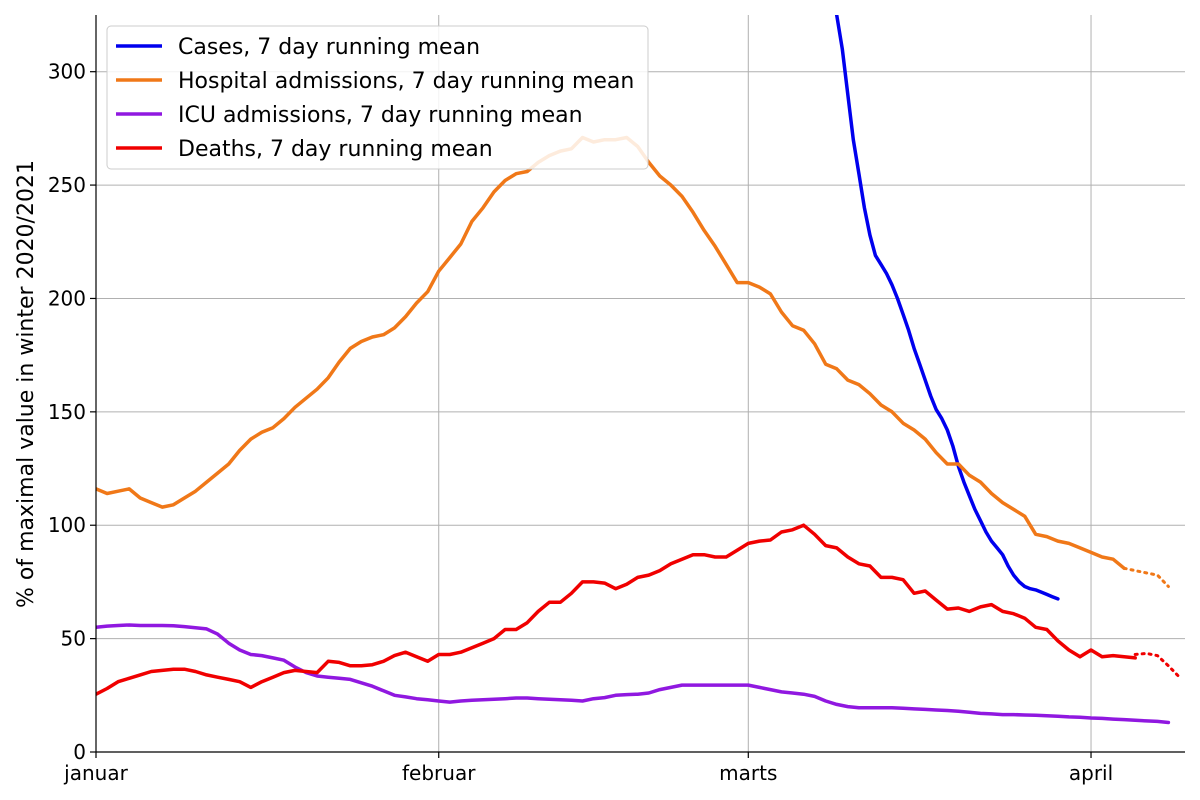  I want to click on series-projection-deaths, so click(1157, 665).